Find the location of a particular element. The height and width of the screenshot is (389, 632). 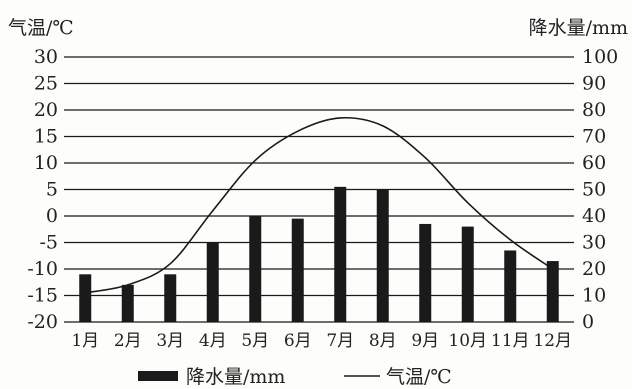

x-tick-label: 11月 is located at coordinates (510, 341).